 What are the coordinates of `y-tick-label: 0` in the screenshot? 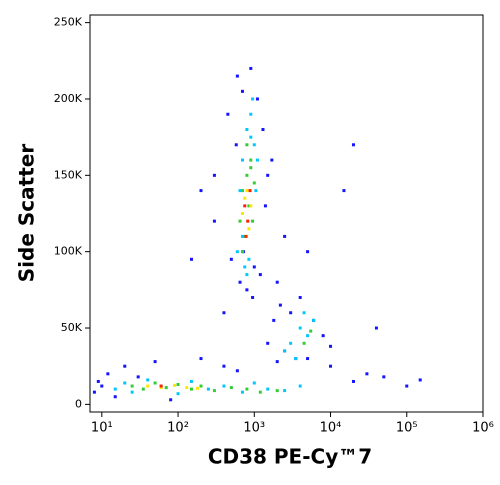 It's located at (78, 403).